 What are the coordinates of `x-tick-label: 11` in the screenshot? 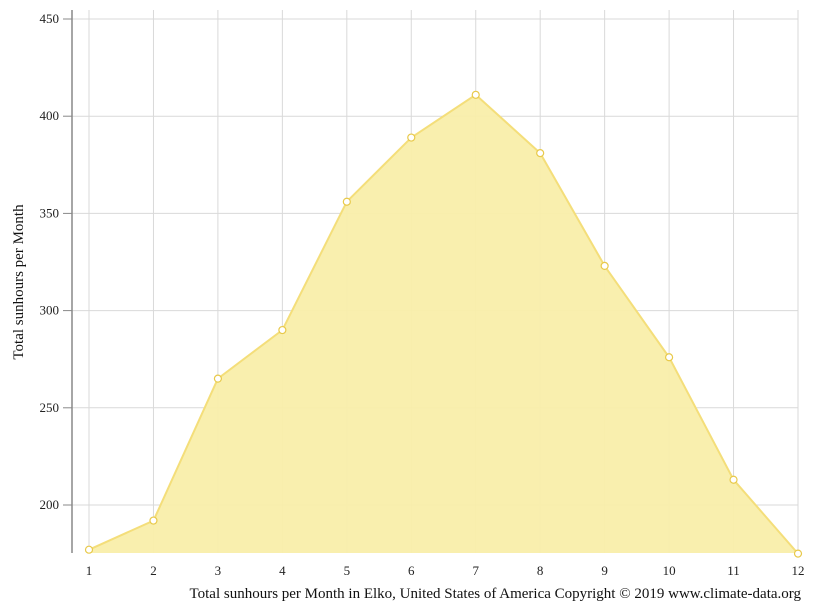 It's located at (733, 570).